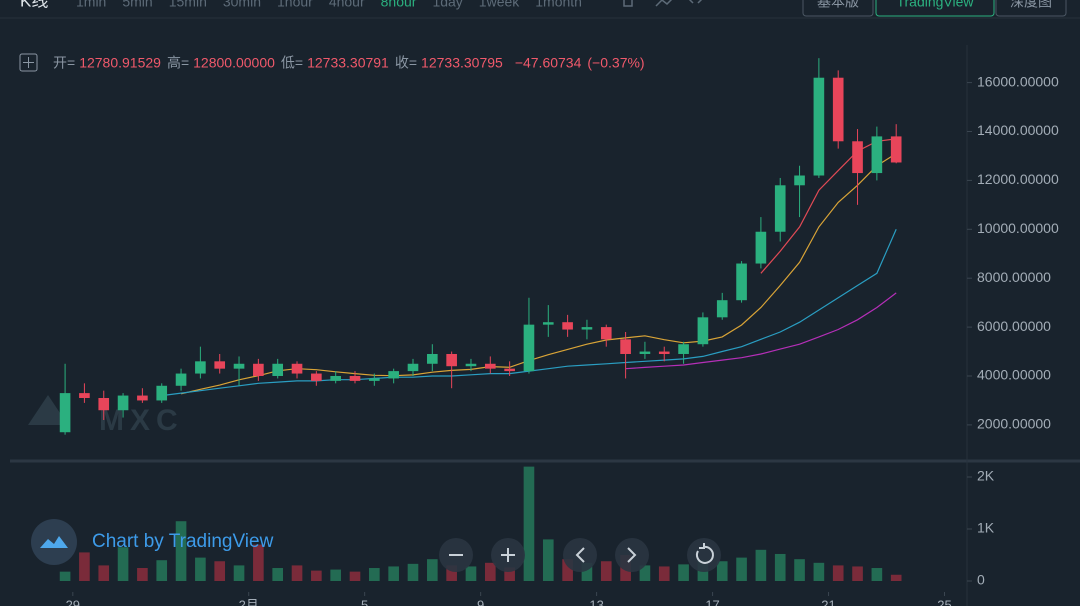  Describe the element at coordinates (986, 528) in the screenshot. I see `volume-tick-label: 1K` at that location.